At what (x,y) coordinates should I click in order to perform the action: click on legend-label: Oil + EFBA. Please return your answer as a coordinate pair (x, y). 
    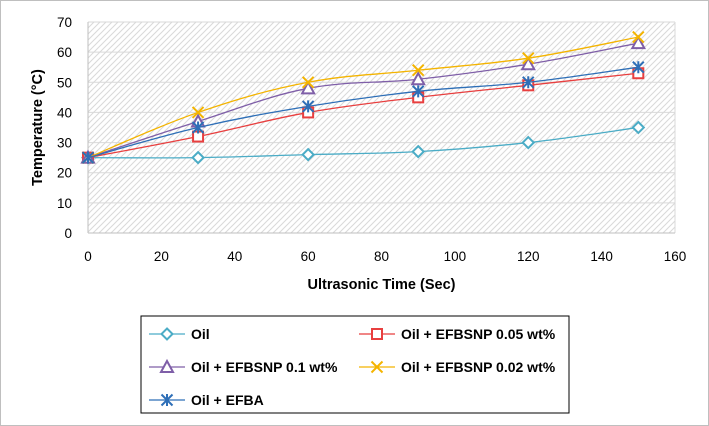
    Looking at the image, I should click on (227, 400).